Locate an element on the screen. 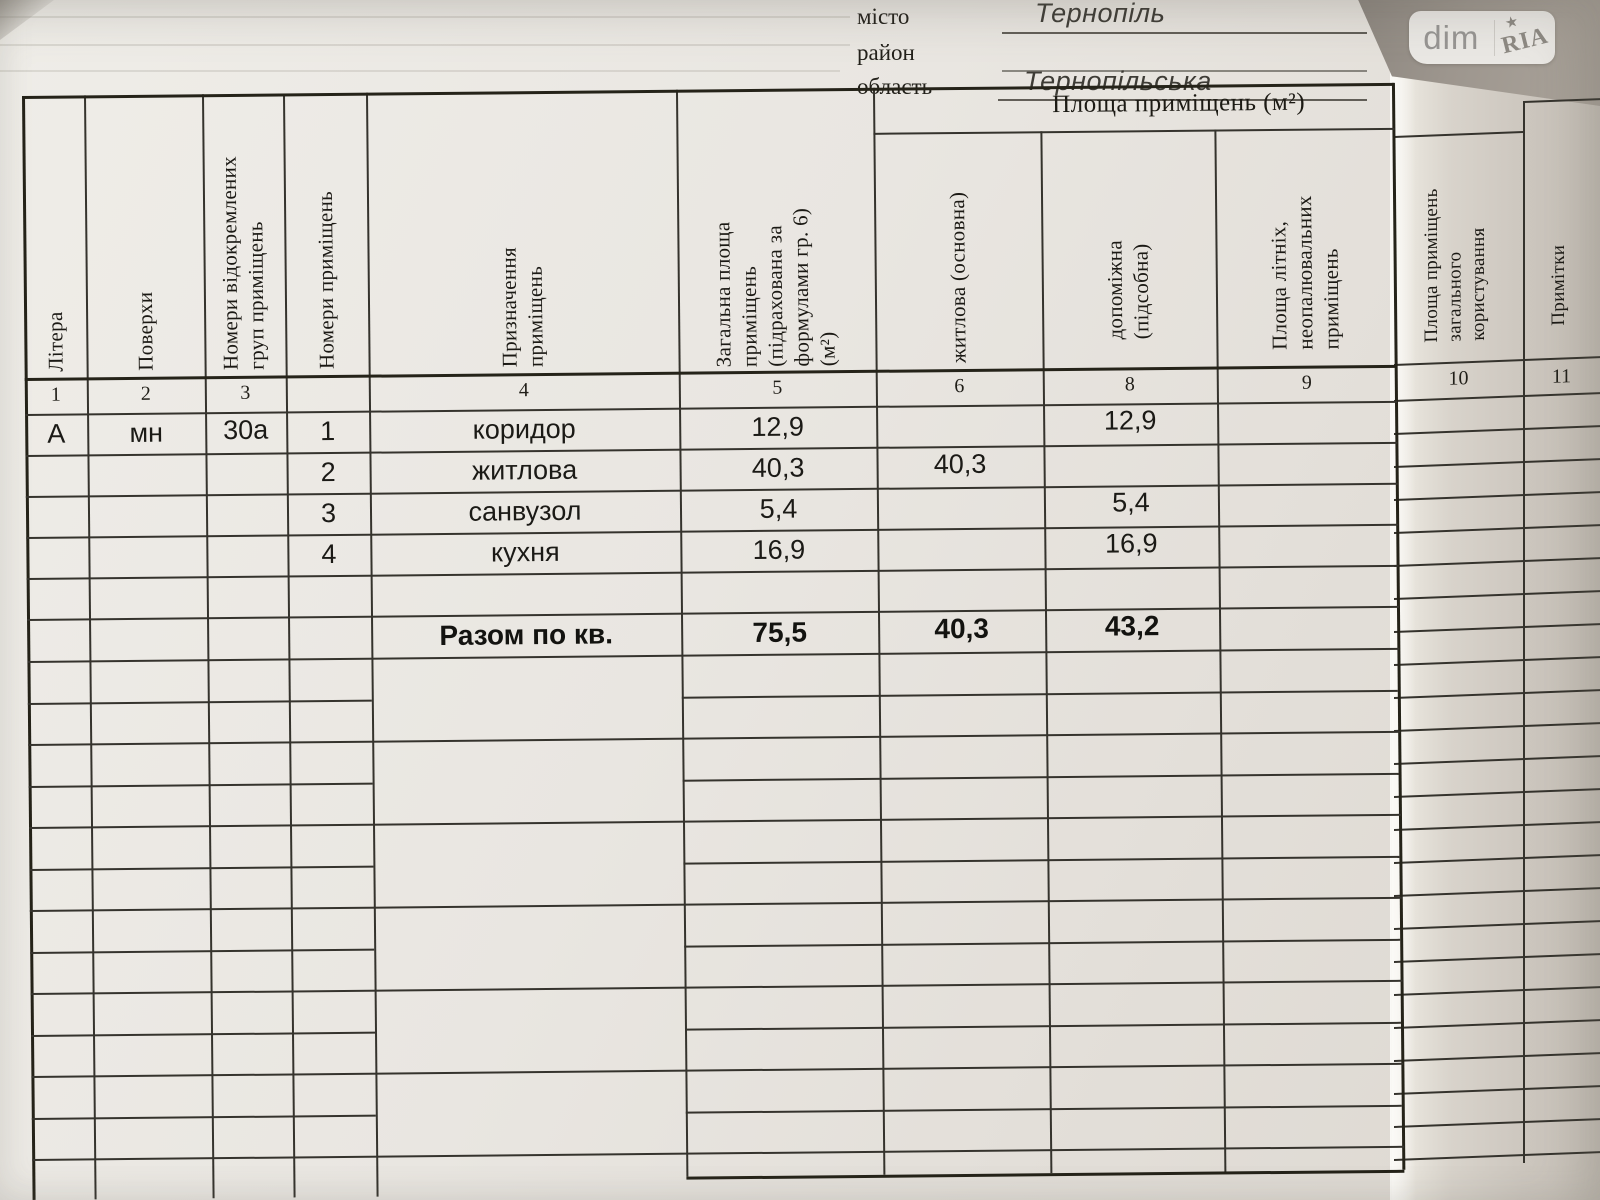 The height and width of the screenshot is (1200, 1600). cell-floors: мн is located at coordinates (146, 432).